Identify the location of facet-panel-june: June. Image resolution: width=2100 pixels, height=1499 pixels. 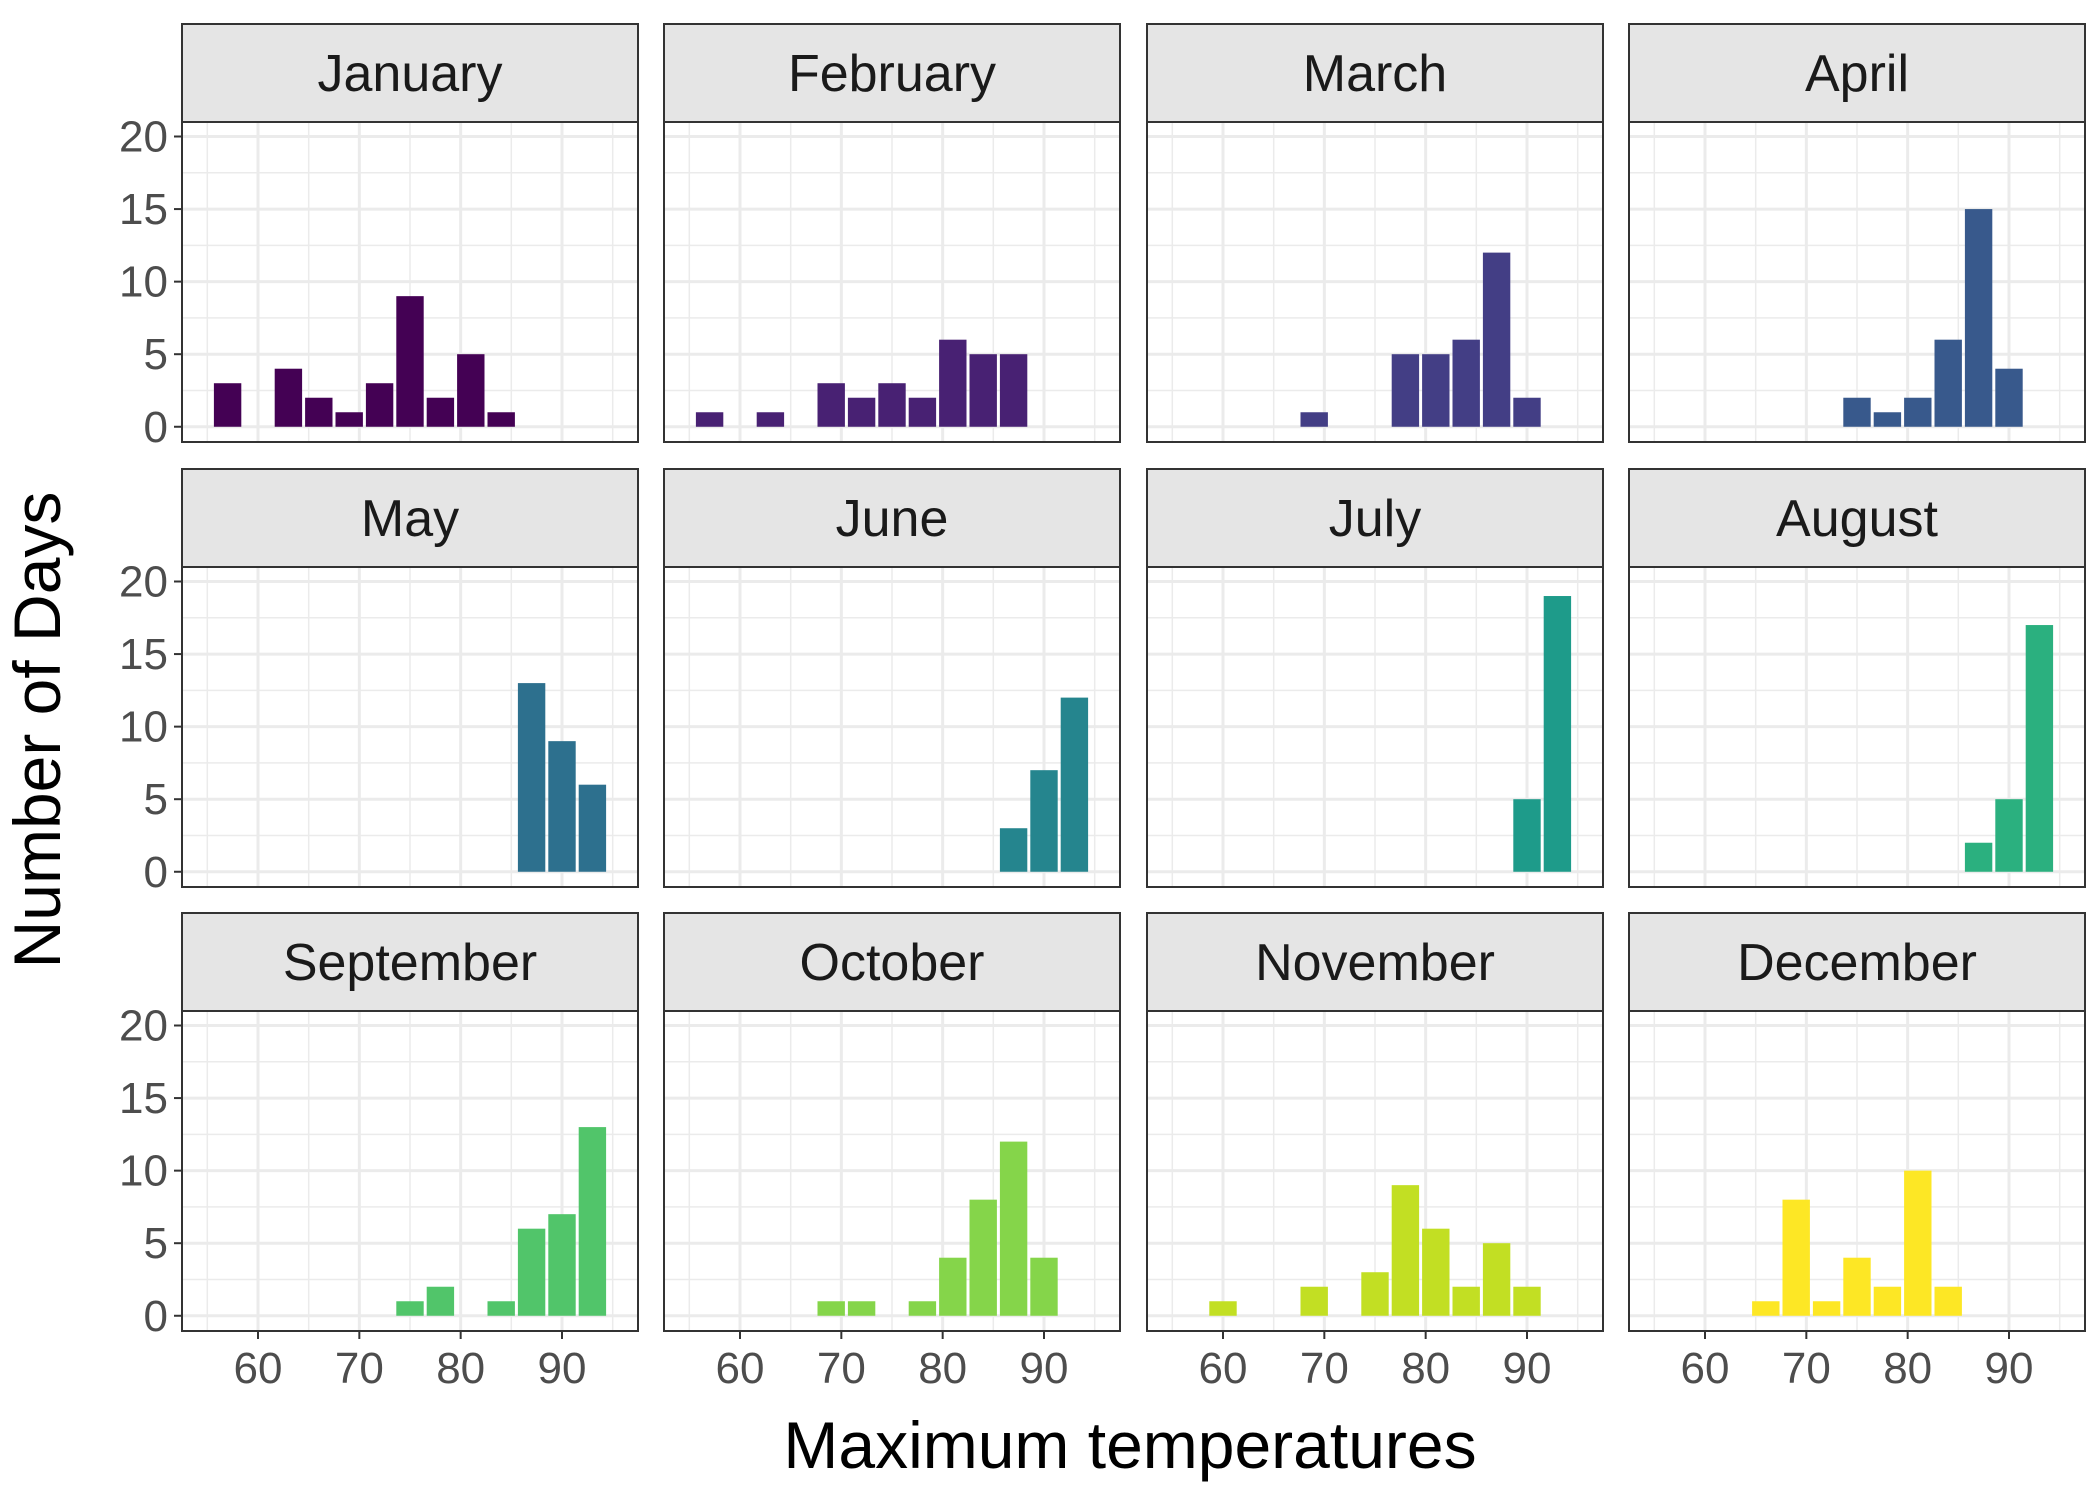
(892, 678).